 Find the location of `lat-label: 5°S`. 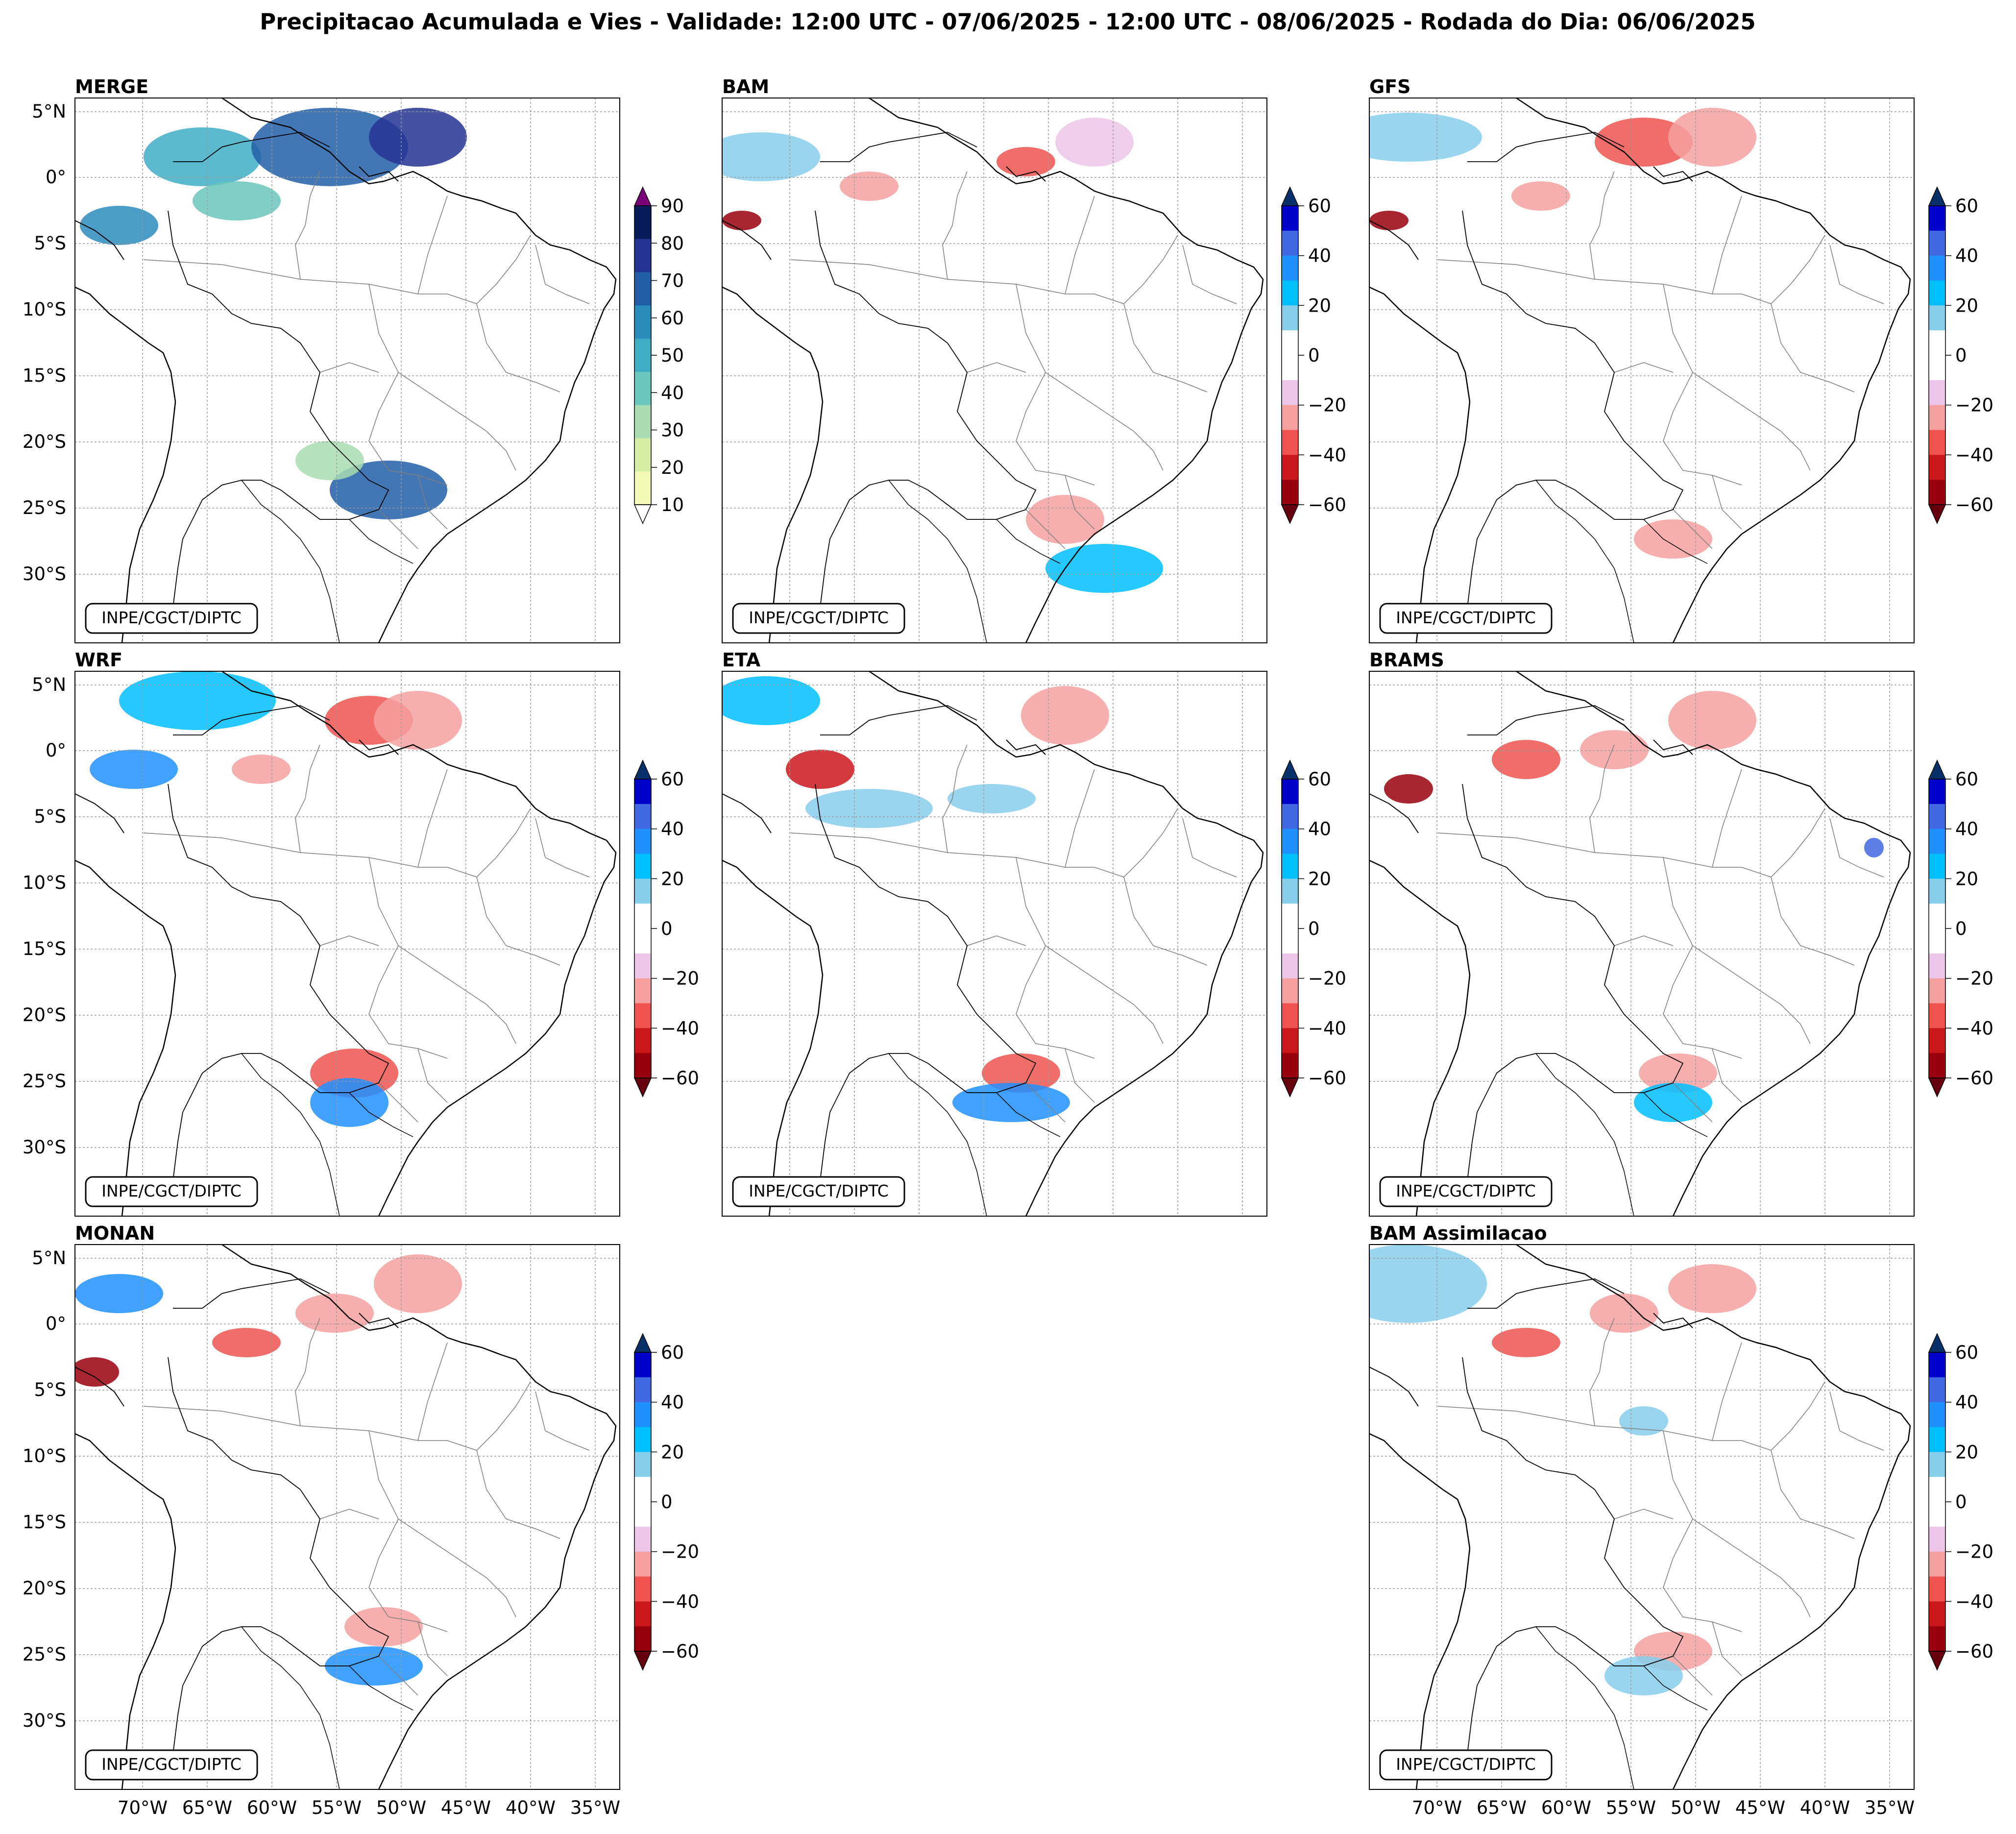

lat-label: 5°S is located at coordinates (50, 816).